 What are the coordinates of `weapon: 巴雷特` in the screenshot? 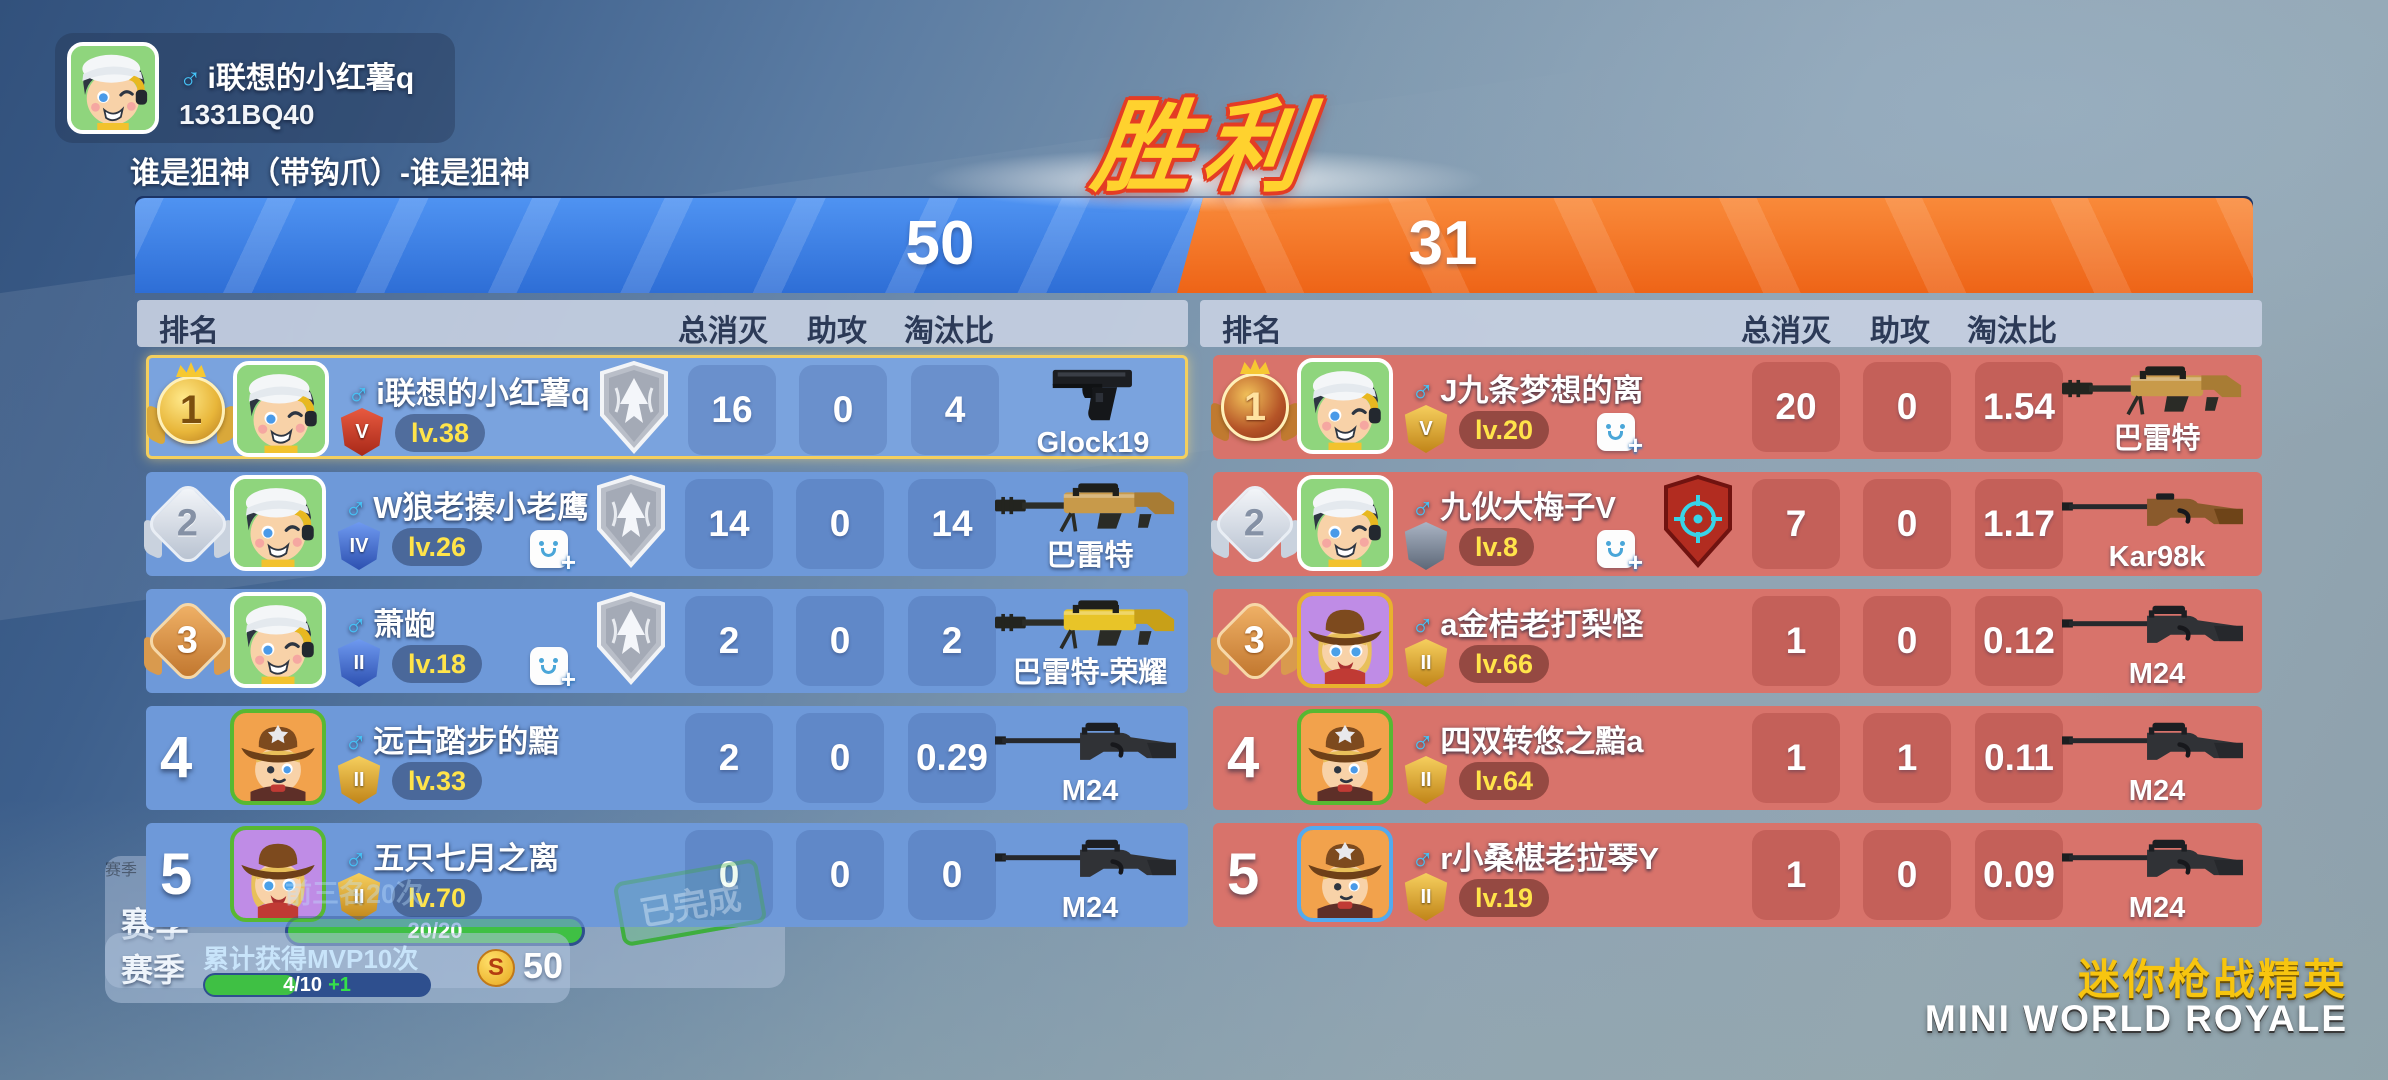 It's located at (1090, 524).